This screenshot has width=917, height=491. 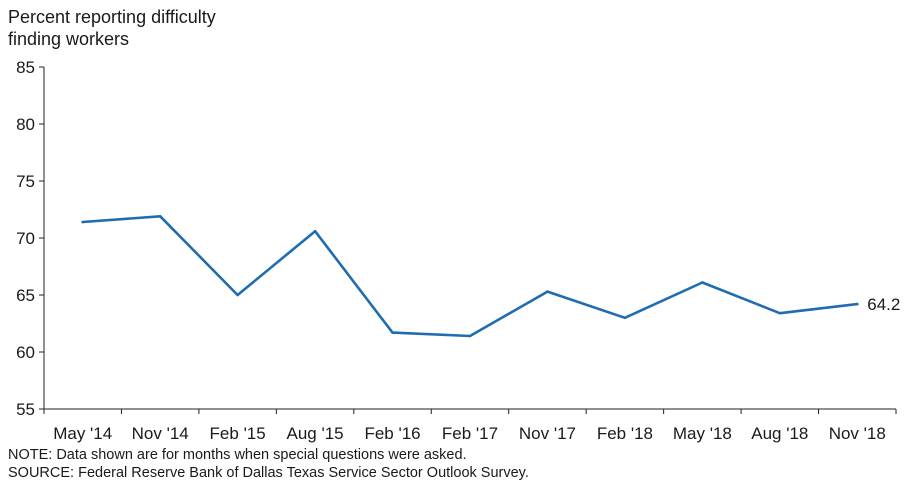 What do you see at coordinates (547, 433) in the screenshot?
I see `x-tick-label: Nov '17` at bounding box center [547, 433].